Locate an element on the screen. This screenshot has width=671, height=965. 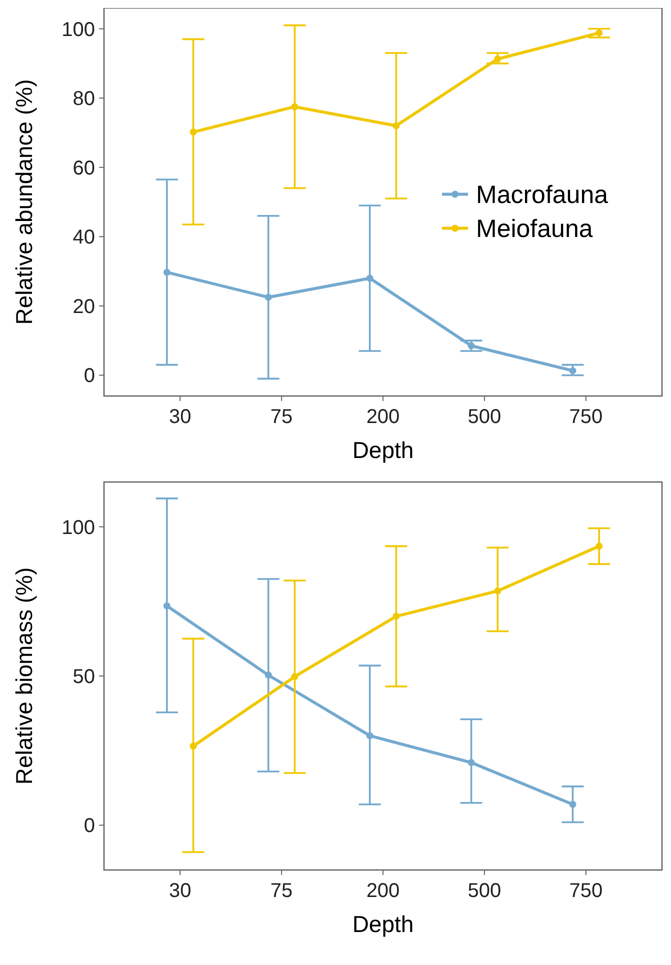
y-tick-label: 80 is located at coordinates (83, 99).